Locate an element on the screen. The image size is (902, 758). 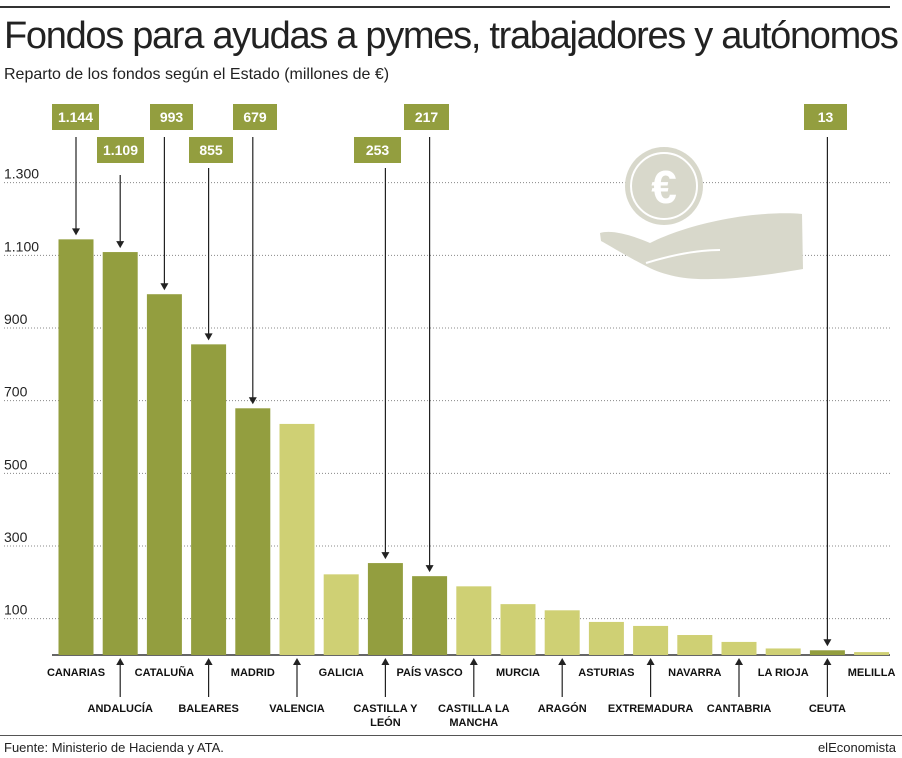
category-label: GALICIA is located at coordinates (341, 673).